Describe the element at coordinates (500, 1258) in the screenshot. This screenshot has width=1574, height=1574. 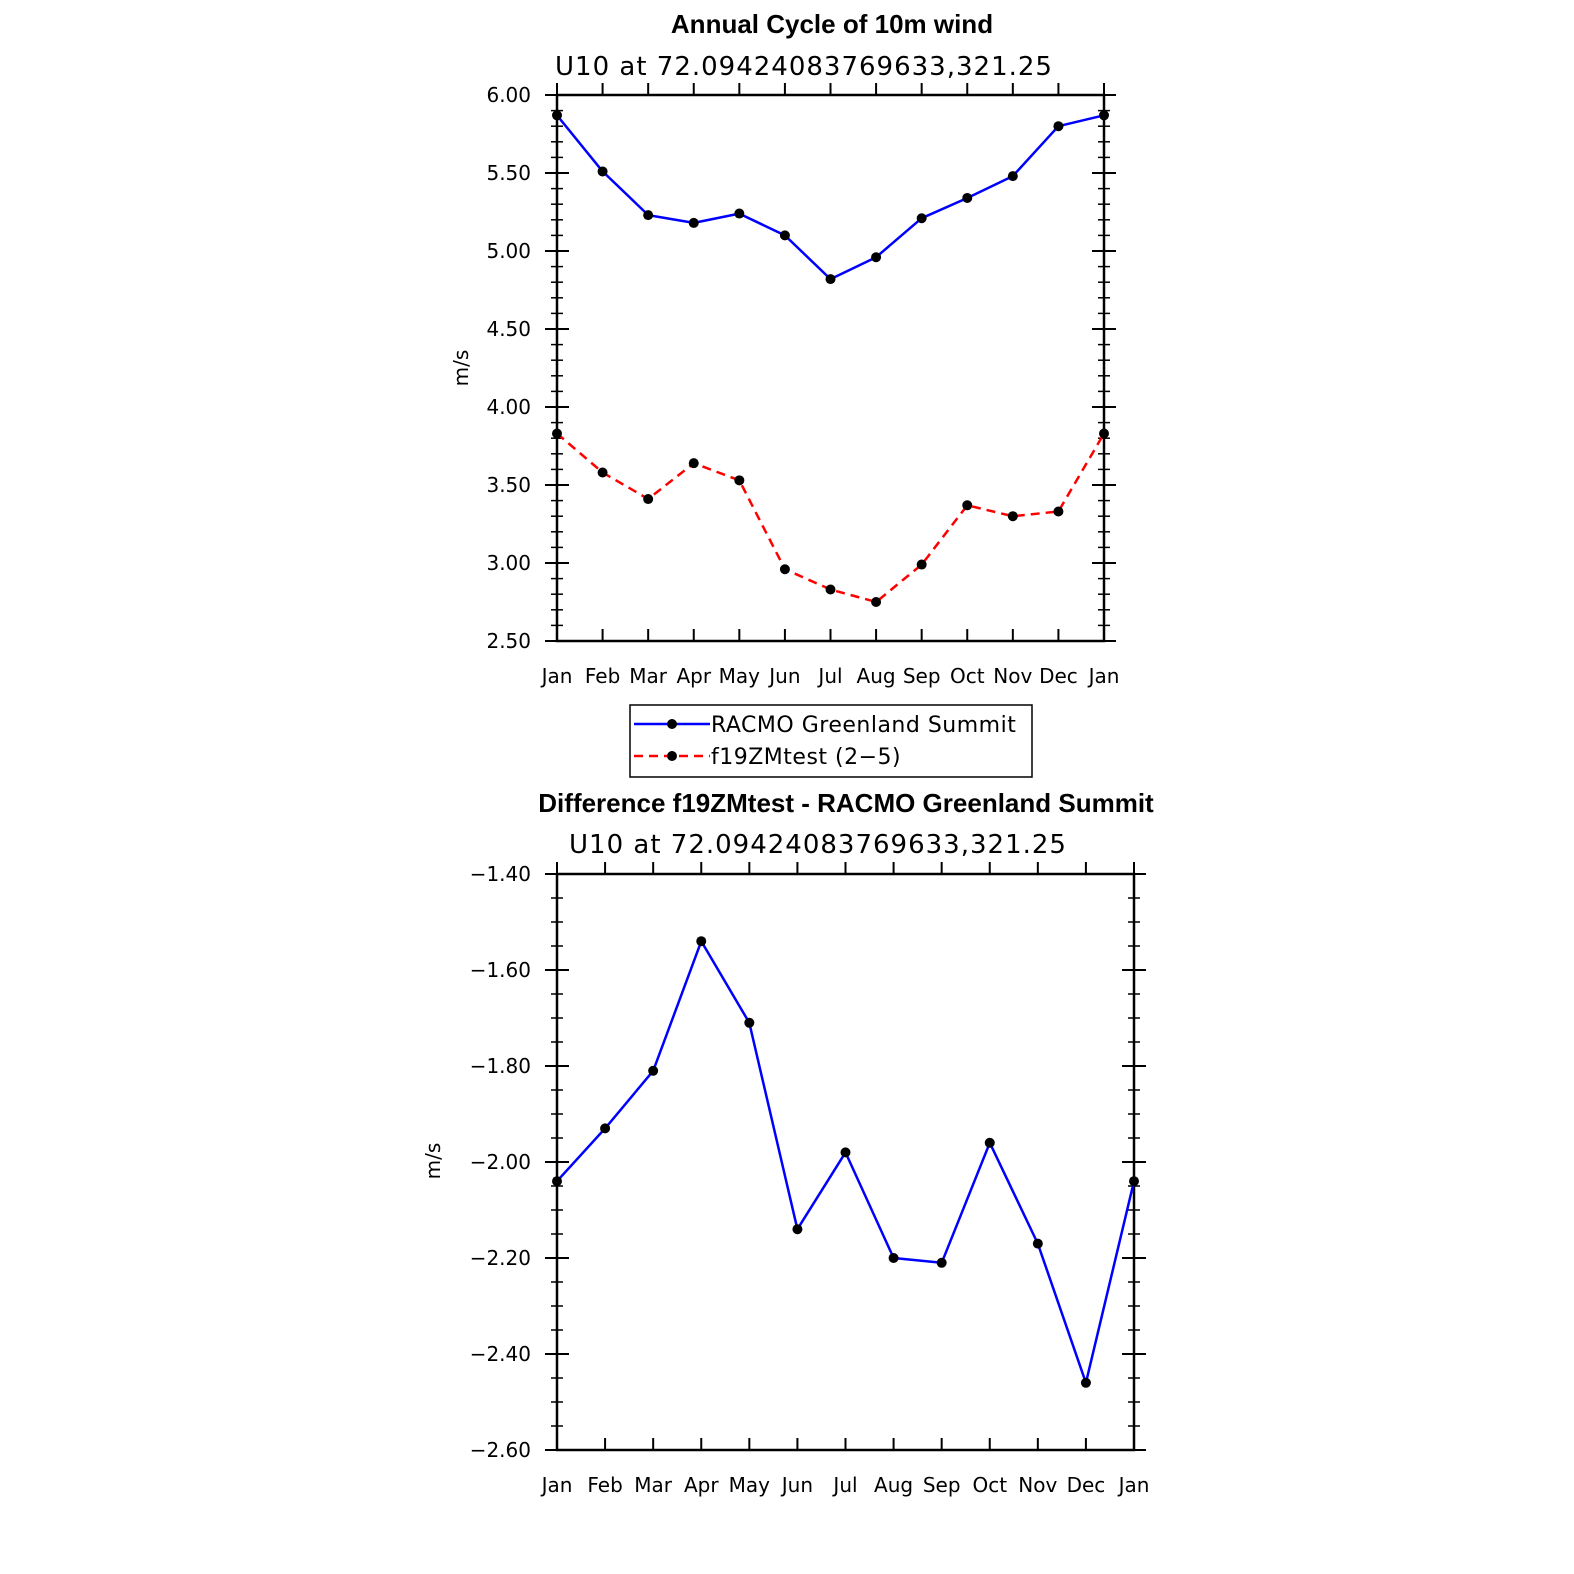
I see `y-tick-label: −2.20` at that location.